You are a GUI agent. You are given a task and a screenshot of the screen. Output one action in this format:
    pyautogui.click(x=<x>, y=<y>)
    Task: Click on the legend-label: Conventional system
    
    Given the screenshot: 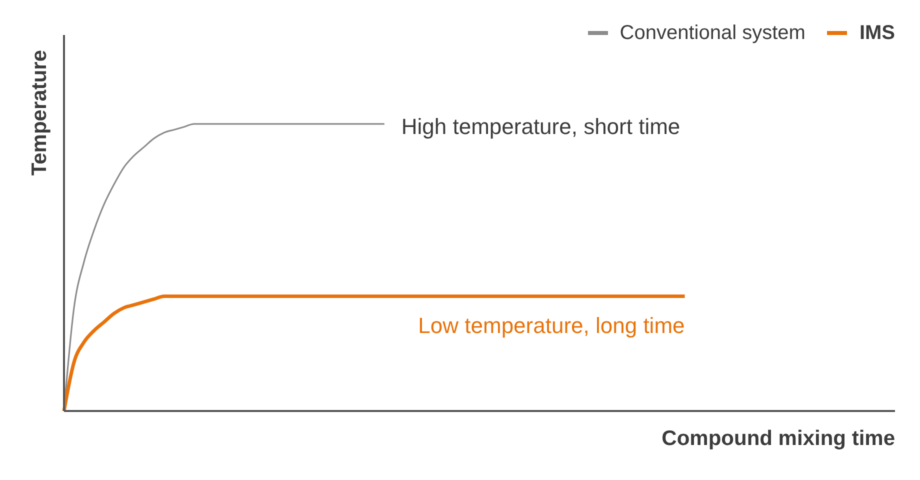 What is the action you would take?
    pyautogui.click(x=713, y=33)
    